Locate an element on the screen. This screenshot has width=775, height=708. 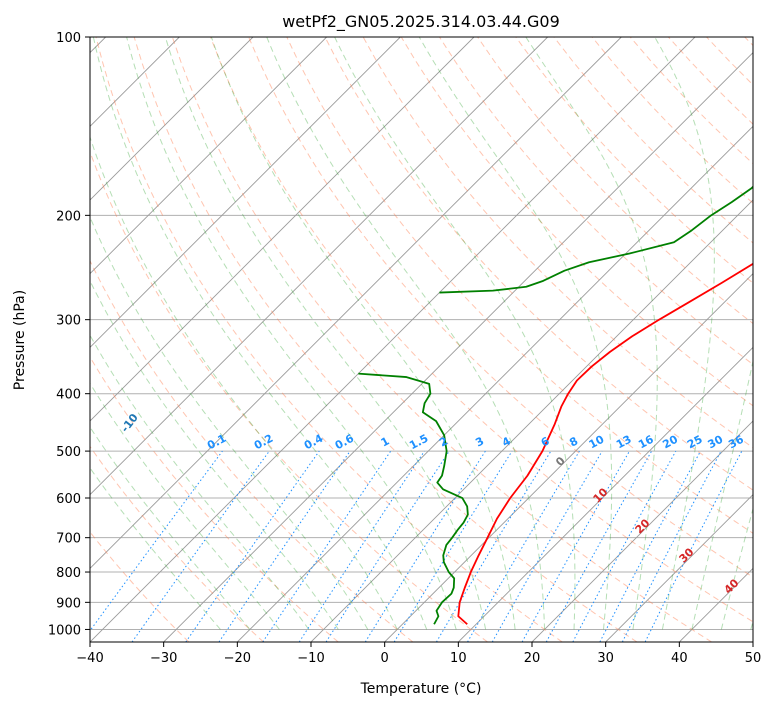
mixing-ratio-label: 36 is located at coordinates (736, 442).